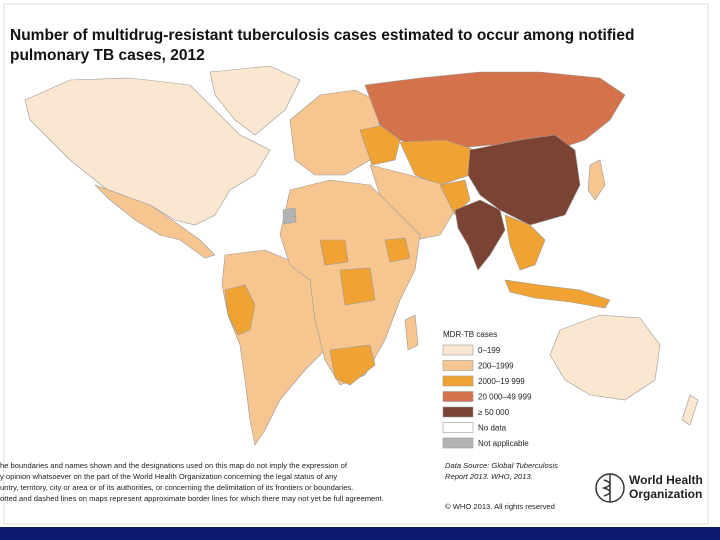 The width and height of the screenshot is (720, 540). I want to click on who-logo: World Health Organization, so click(649, 488).